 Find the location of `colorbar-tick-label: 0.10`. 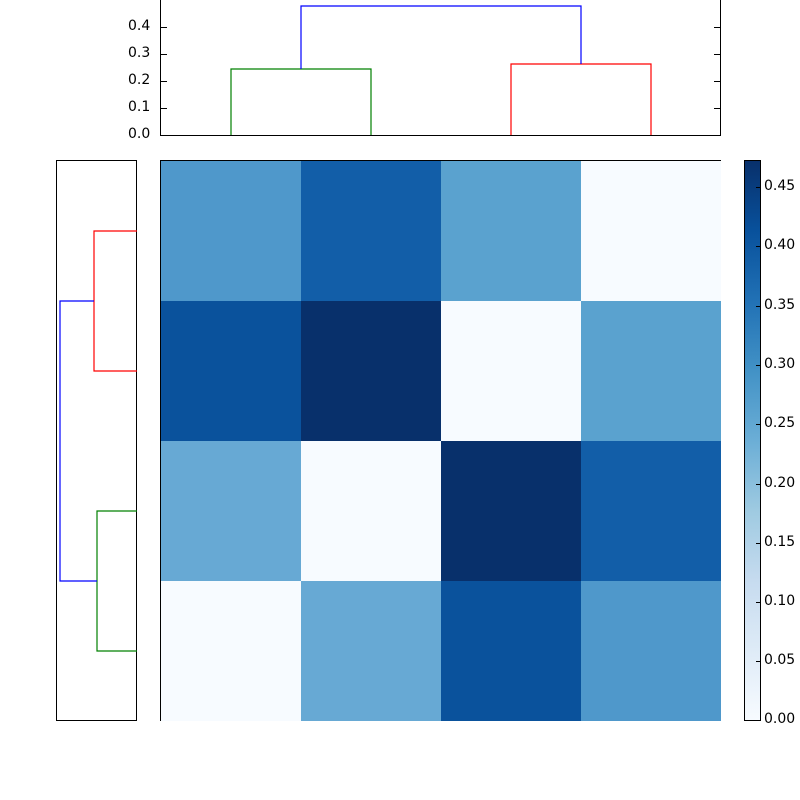

colorbar-tick-label: 0.10 is located at coordinates (780, 601).